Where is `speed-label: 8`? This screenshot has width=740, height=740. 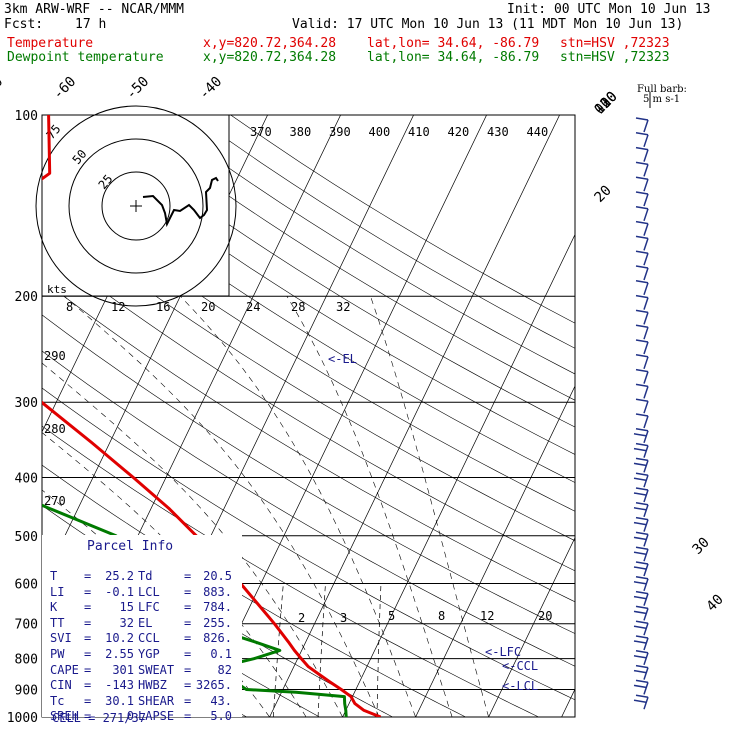 speed-label: 8 is located at coordinates (69, 307).